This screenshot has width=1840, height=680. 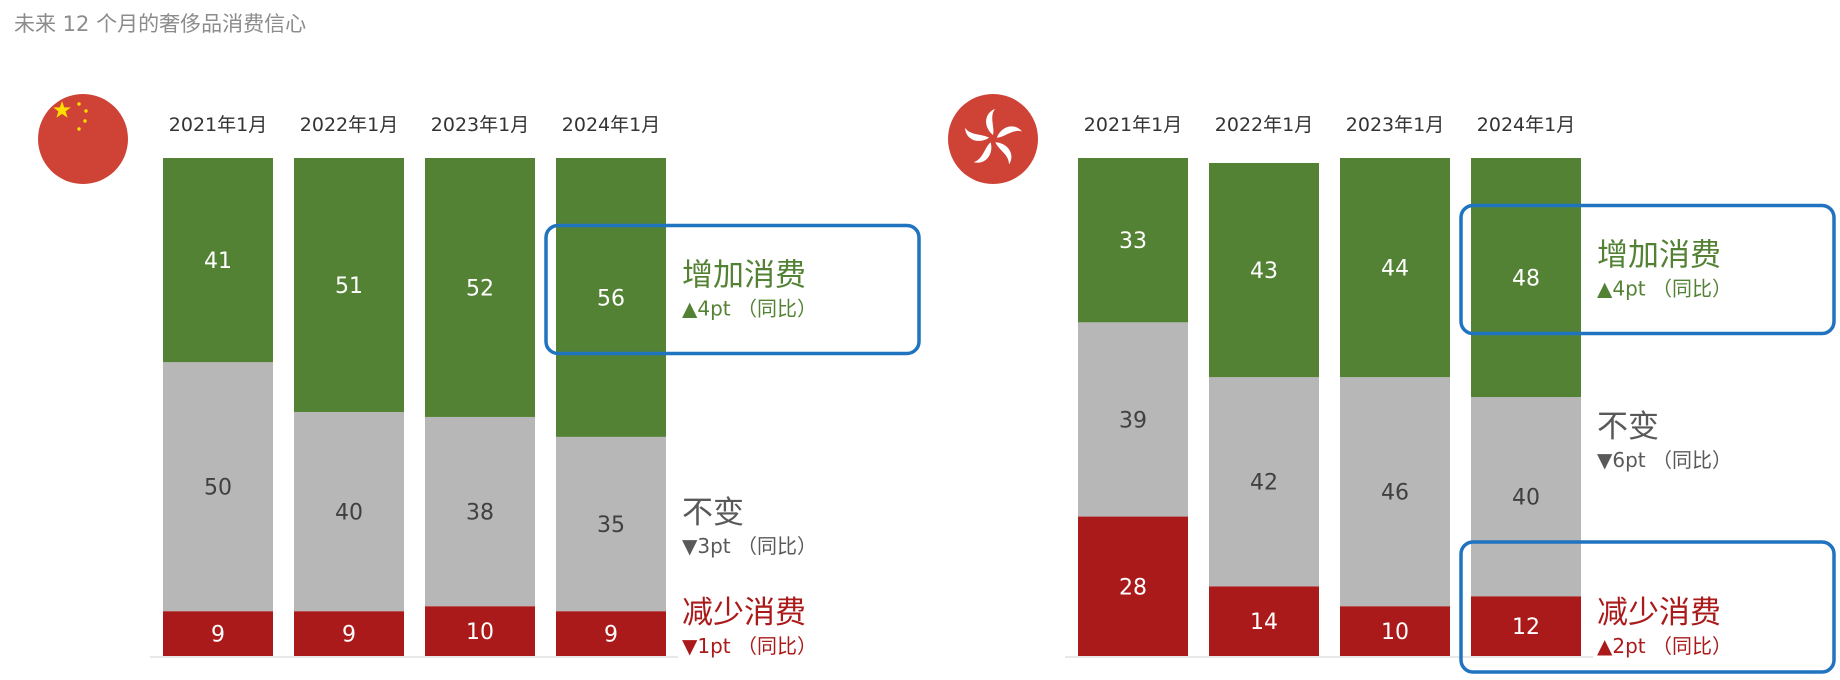 I want to click on data-label: 14, so click(x=1264, y=622).